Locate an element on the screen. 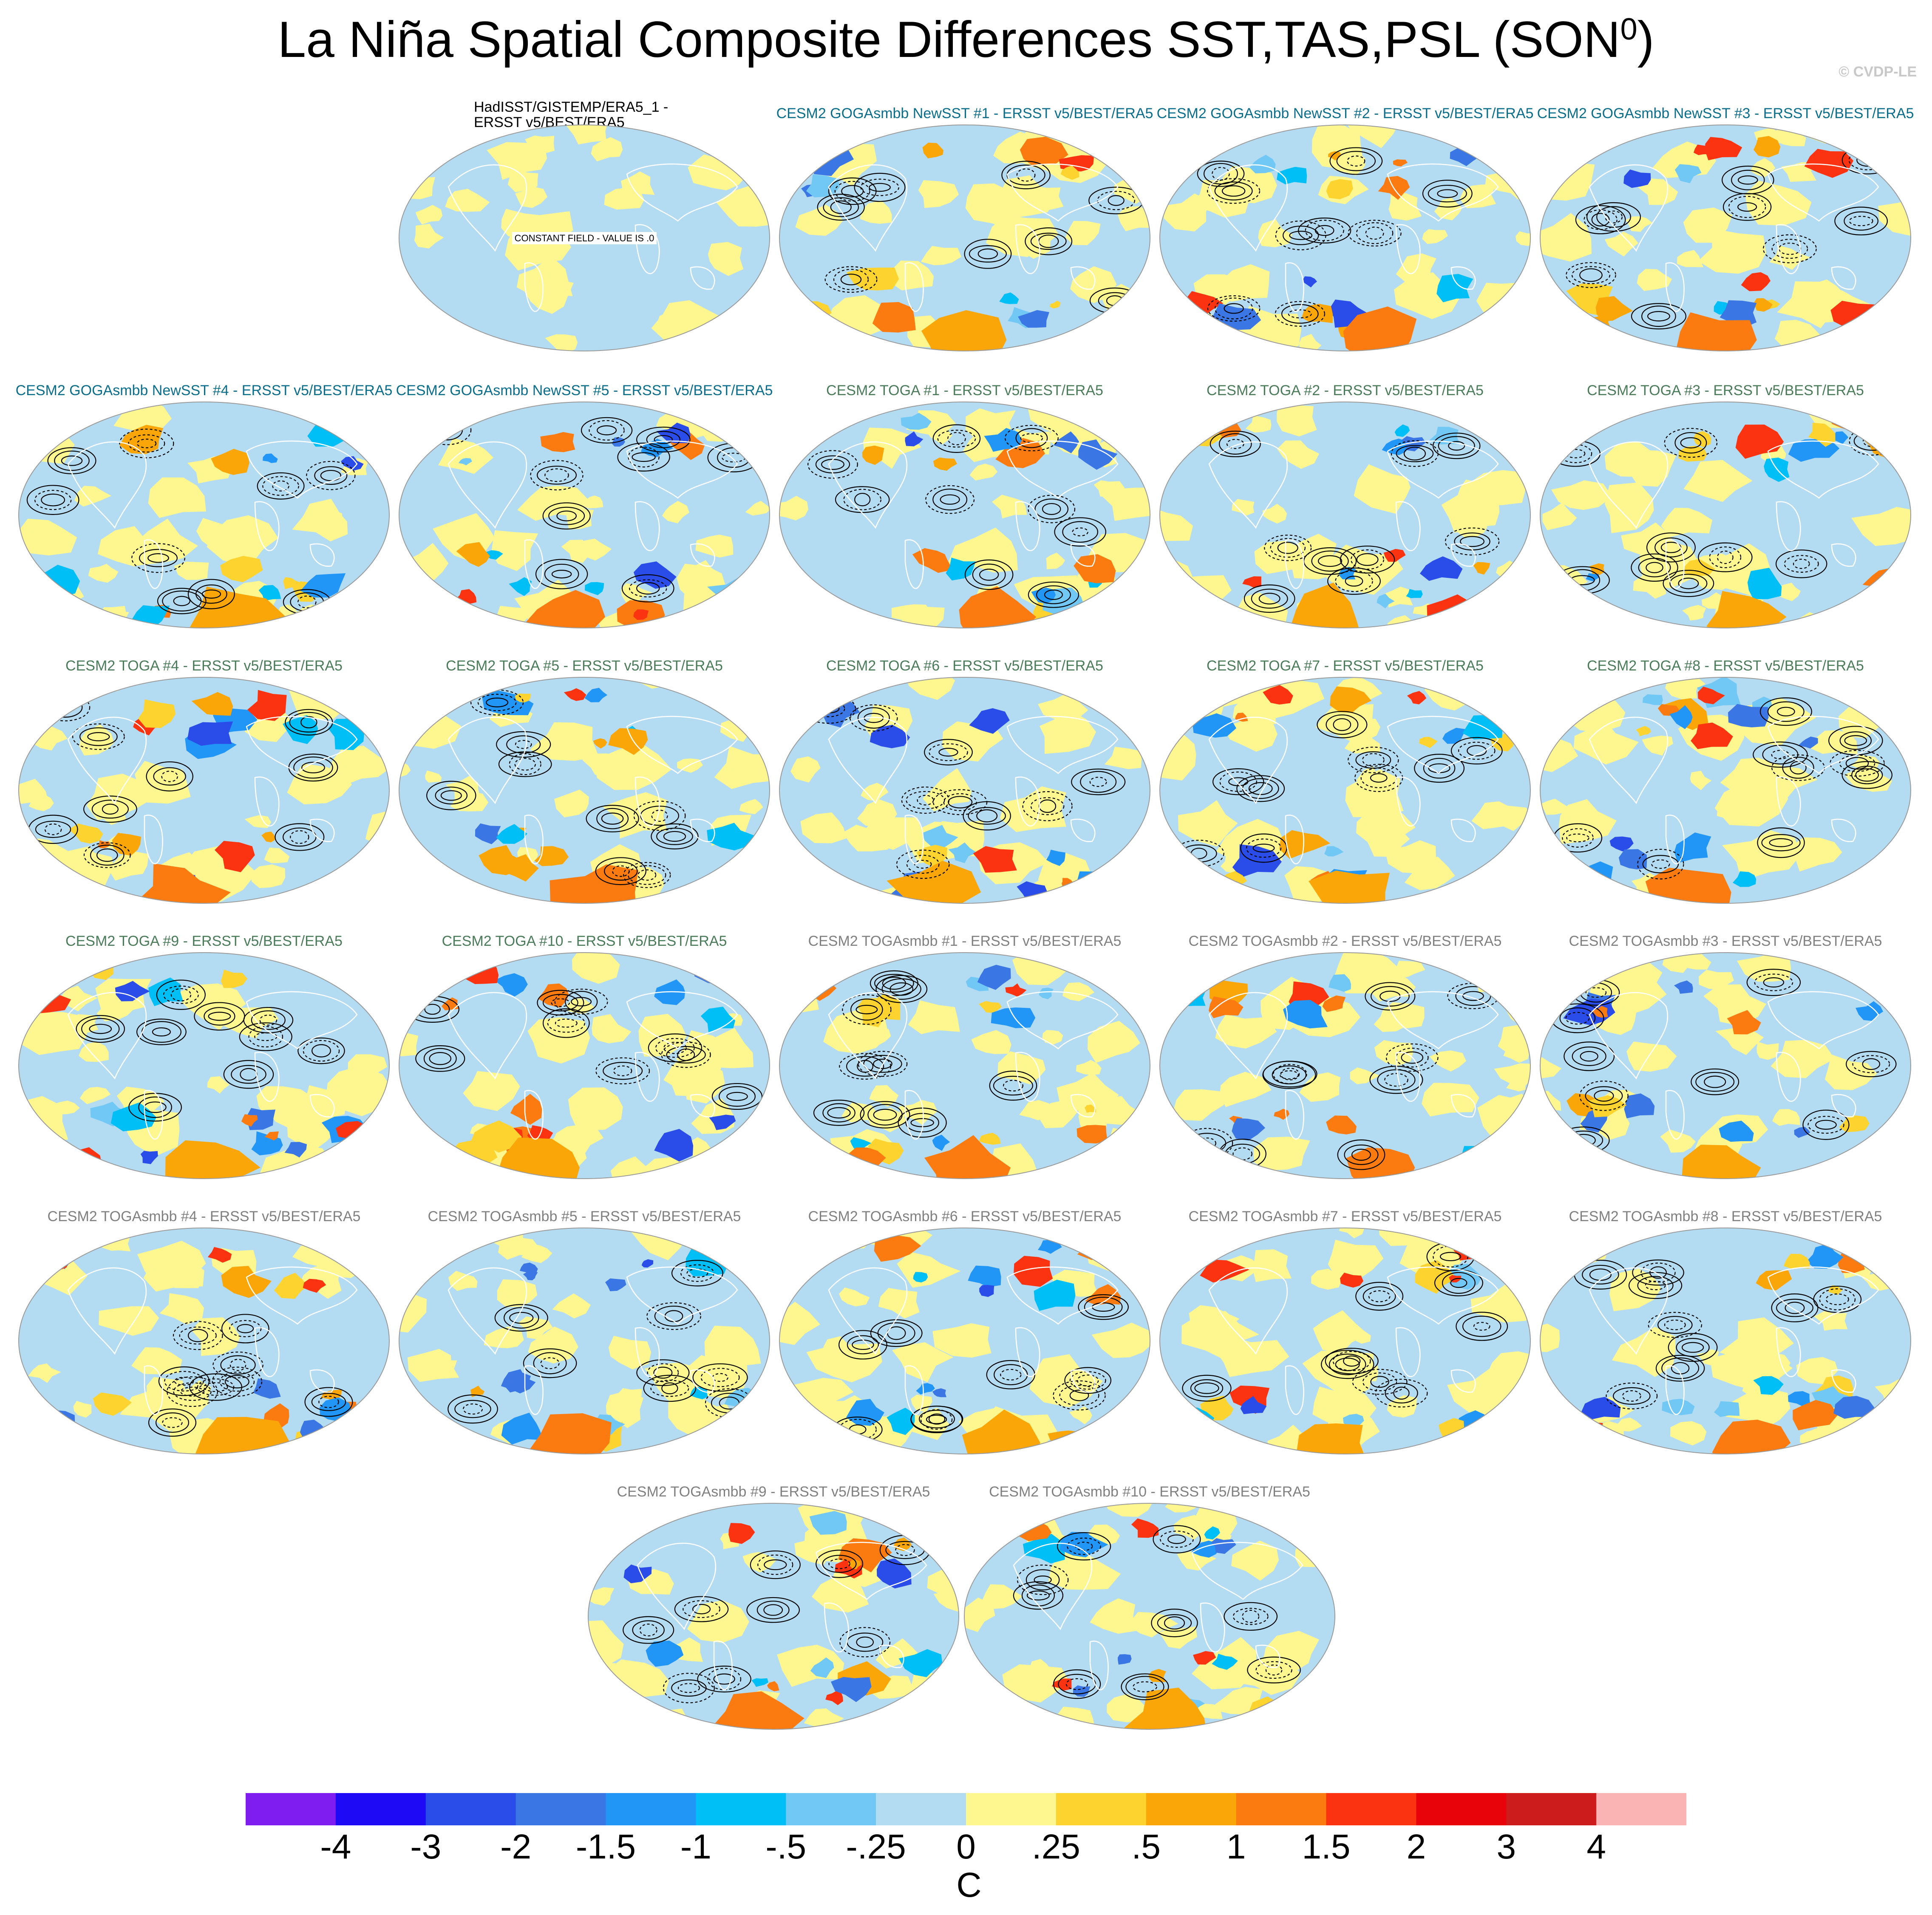 The height and width of the screenshot is (1915, 1932). map-panel: CESM2 TOGA #2 - ERSST v5/BEST/ERA5 is located at coordinates (1345, 520).